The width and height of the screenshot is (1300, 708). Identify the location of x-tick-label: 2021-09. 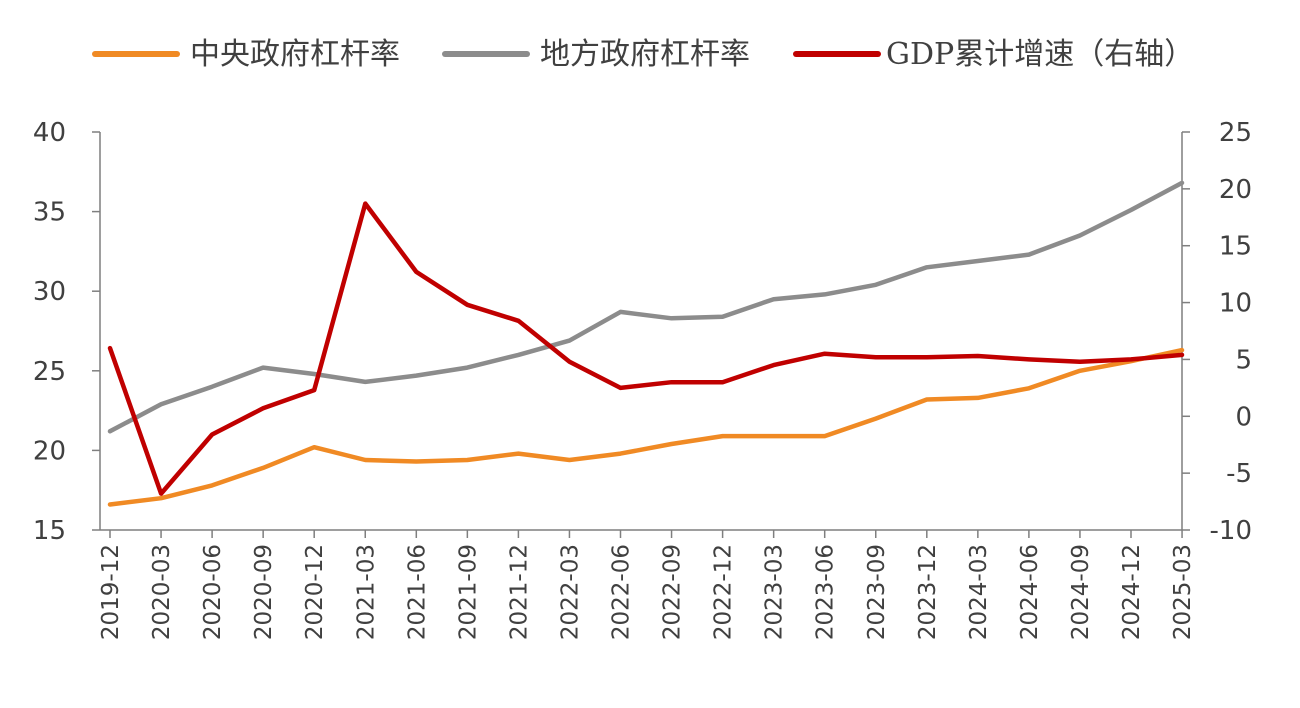
(468, 592).